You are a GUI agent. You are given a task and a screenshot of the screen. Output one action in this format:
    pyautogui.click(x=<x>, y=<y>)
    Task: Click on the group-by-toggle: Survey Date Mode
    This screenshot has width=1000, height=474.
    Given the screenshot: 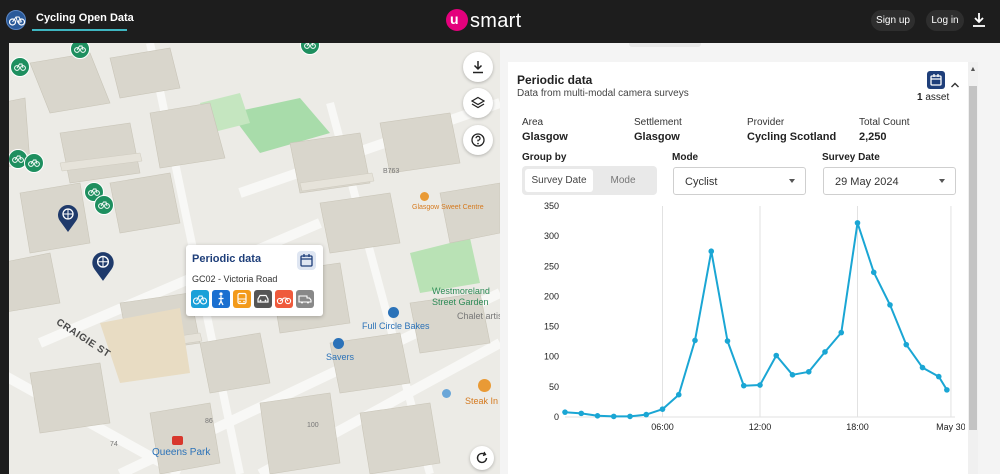 What is the action you would take?
    pyautogui.click(x=589, y=180)
    